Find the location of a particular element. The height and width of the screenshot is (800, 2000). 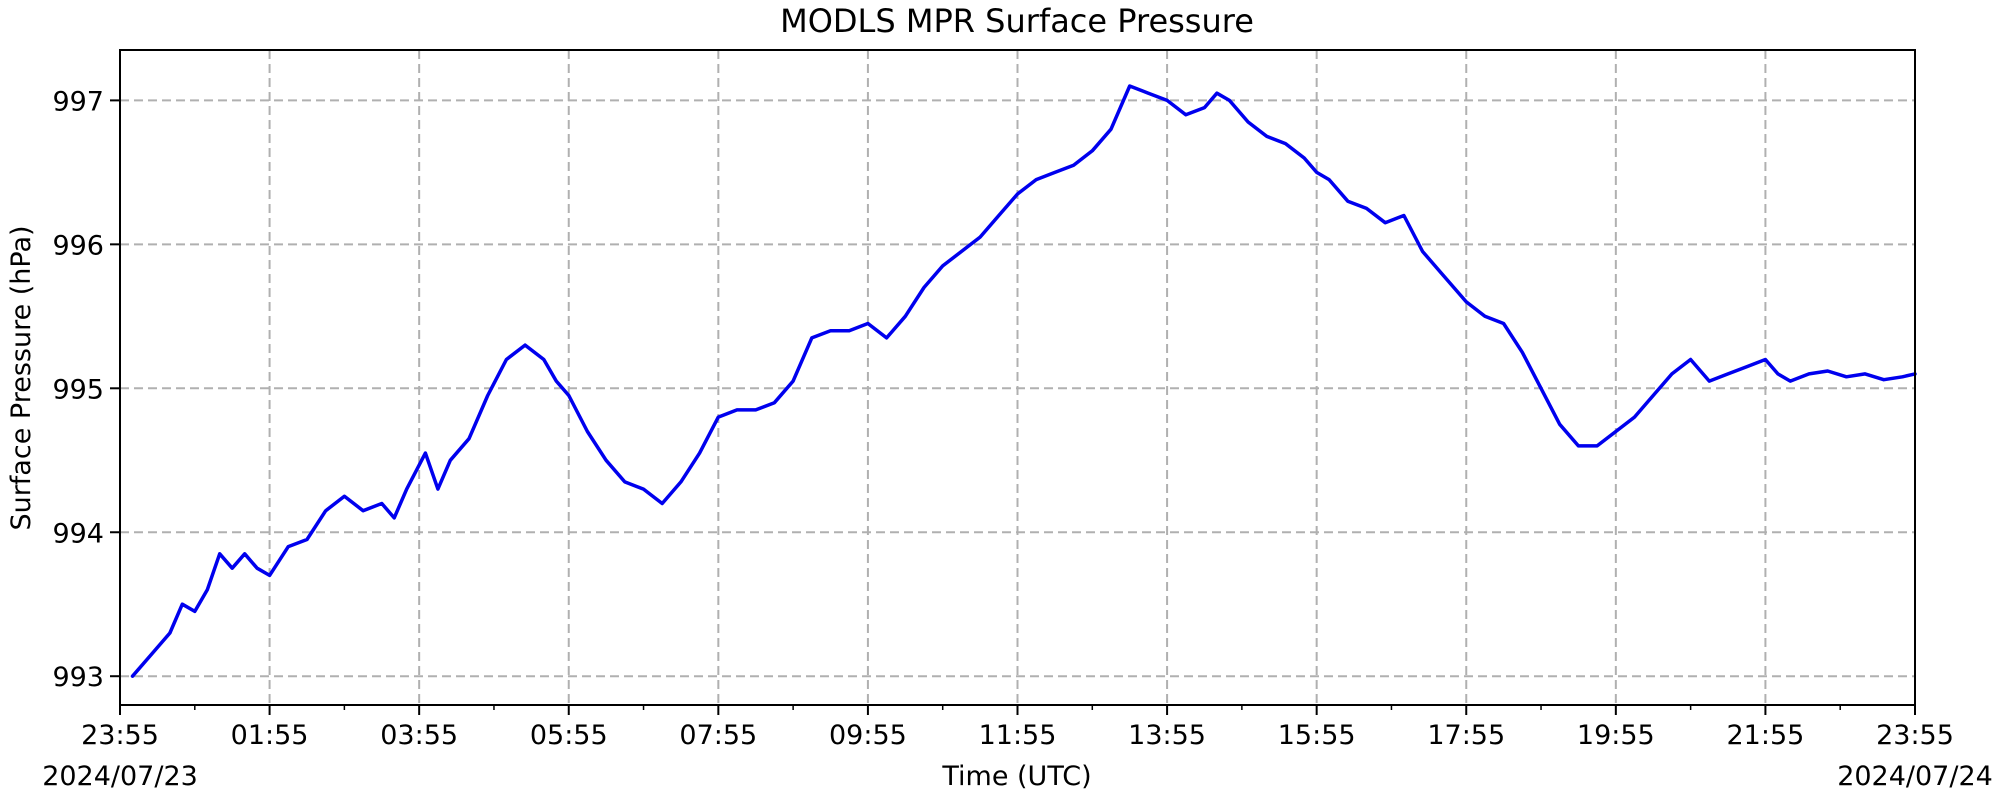

x-tick-label: 07:55 is located at coordinates (718, 735).